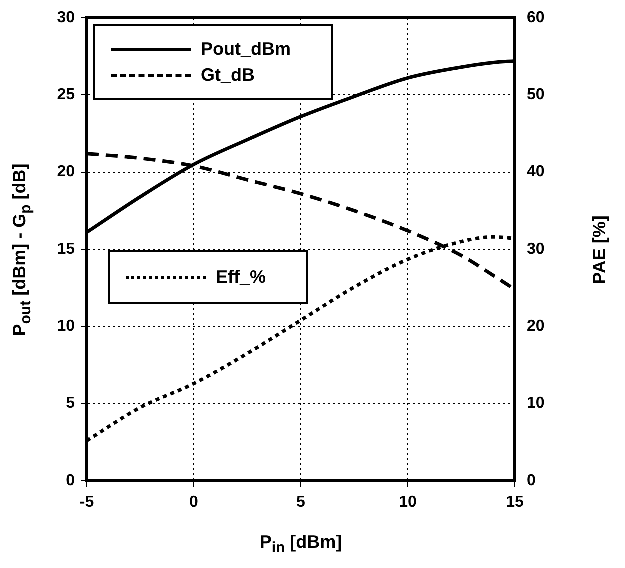  Describe the element at coordinates (66, 95) in the screenshot. I see `y-tick-label: 25` at that location.